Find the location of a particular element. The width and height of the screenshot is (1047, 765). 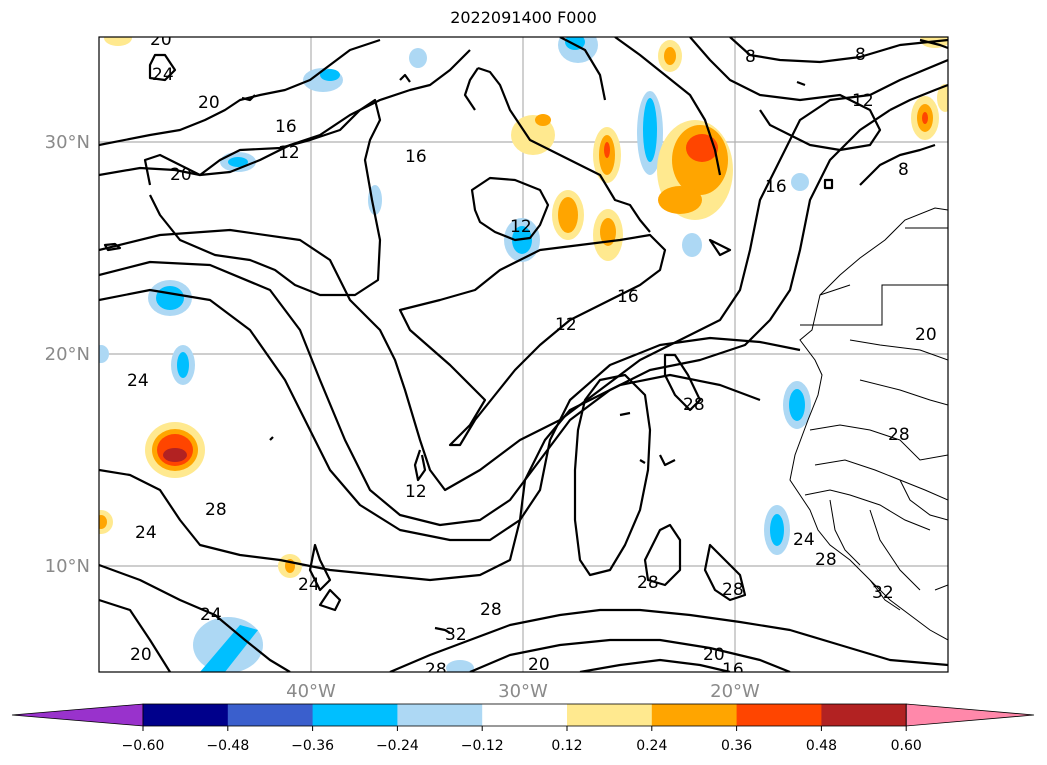

lon-label: 30°W is located at coordinates (523, 691).